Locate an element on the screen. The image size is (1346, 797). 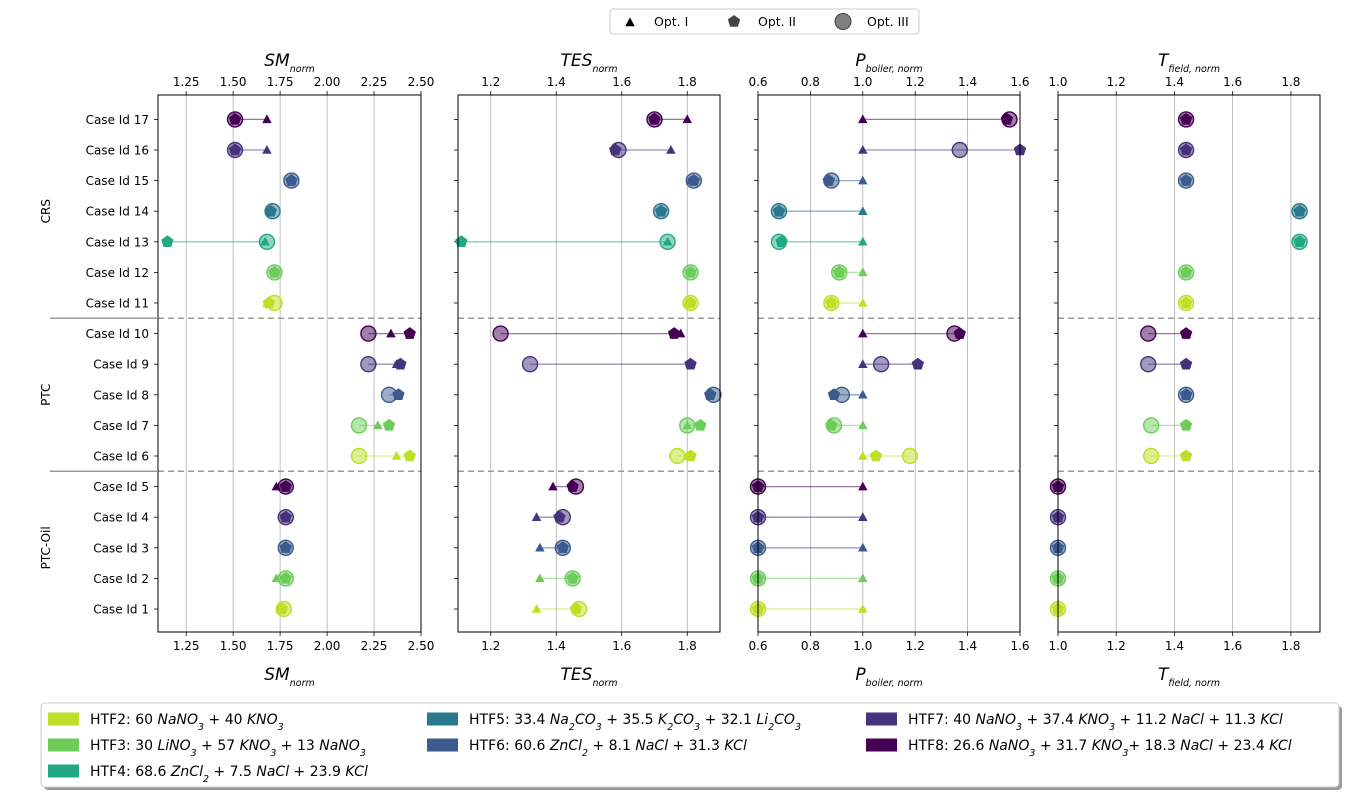
marker-legend: Opt. I Opt. II Opt. III is located at coordinates (764, 21).